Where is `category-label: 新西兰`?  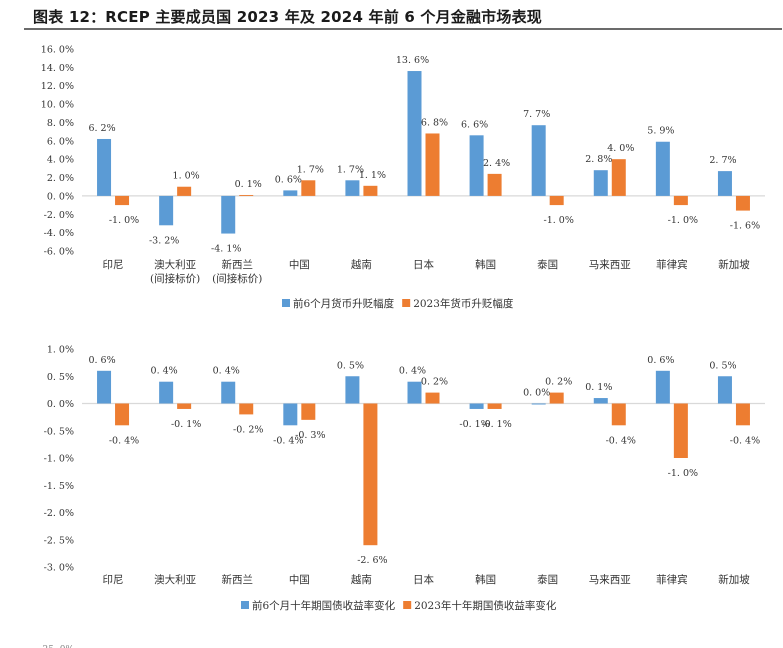 category-label: 新西兰 is located at coordinates (237, 579).